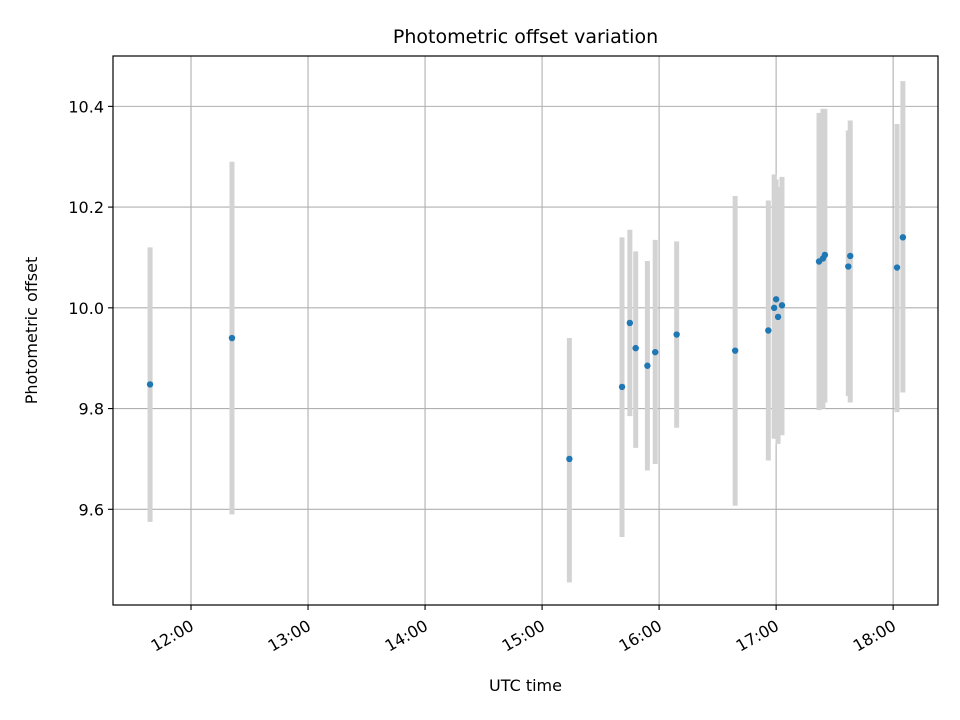 The height and width of the screenshot is (720, 960). I want to click on y-tick-label: 9.8, so click(91, 409).